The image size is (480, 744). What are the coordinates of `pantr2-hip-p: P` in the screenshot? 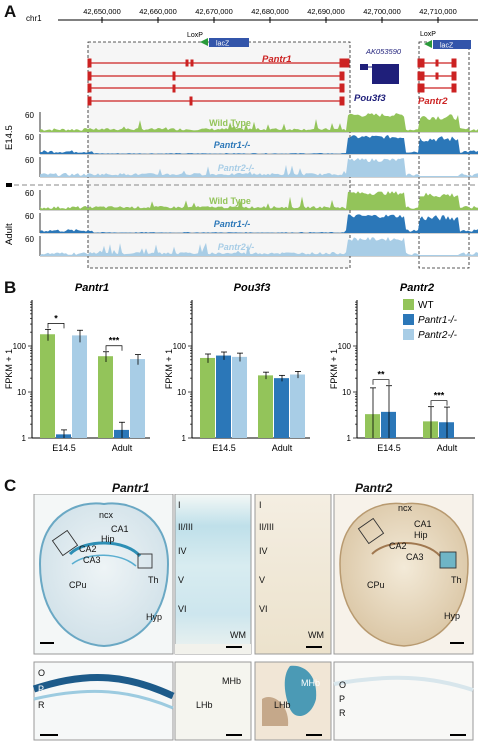 It's located at (342, 699).